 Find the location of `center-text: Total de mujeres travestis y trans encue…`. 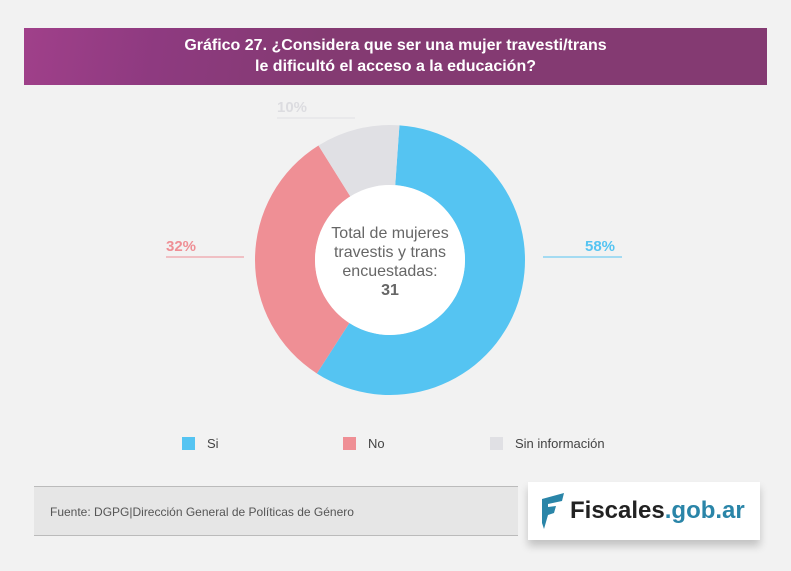

center-text: Total de mujeres travestis y trans encue… is located at coordinates (390, 252).